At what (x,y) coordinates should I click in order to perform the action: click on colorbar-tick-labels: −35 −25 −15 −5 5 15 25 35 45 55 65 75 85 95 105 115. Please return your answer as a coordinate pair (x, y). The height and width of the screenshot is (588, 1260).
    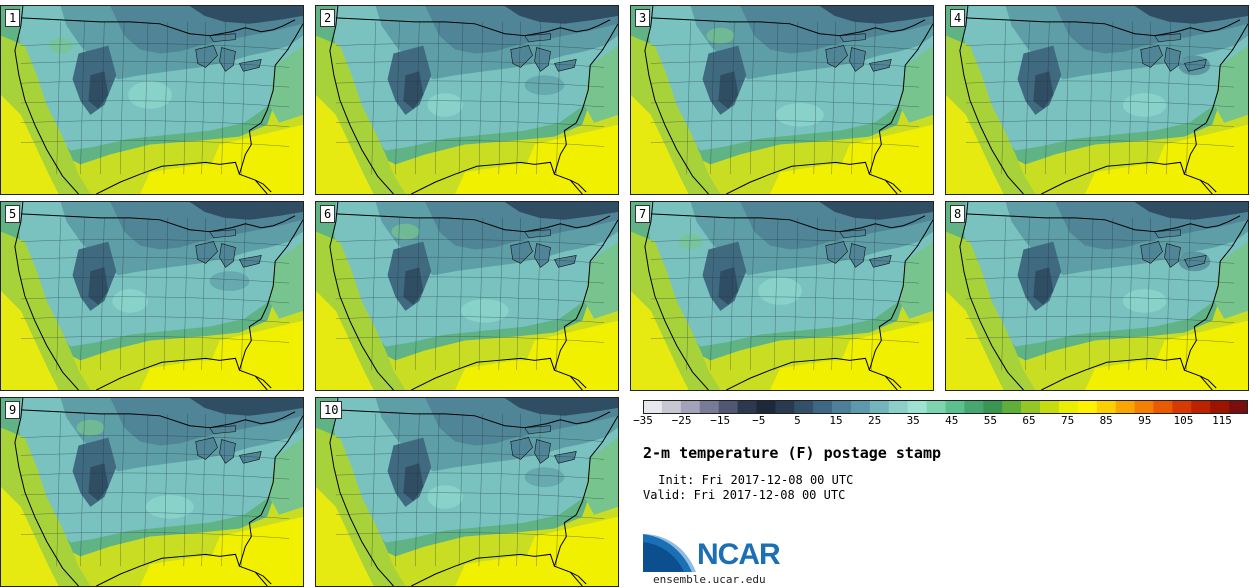
    Looking at the image, I should click on (942, 422).